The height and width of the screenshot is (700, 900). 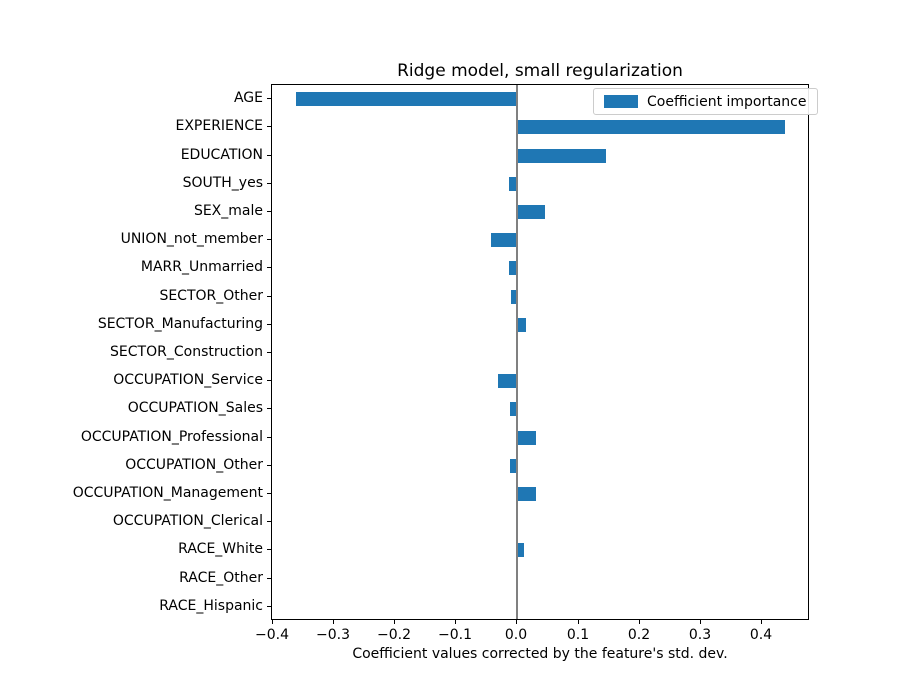 What do you see at coordinates (514, 297) in the screenshot?
I see `bar-SECTOR_Other` at bounding box center [514, 297].